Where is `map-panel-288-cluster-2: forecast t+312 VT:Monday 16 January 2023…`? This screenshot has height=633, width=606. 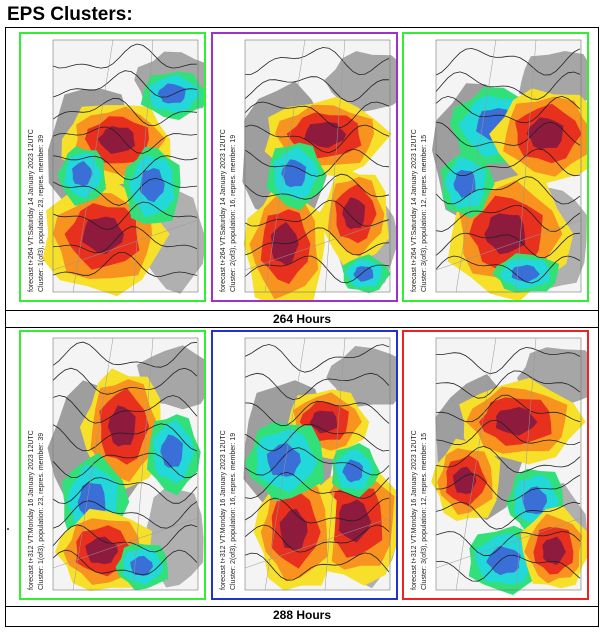
map-panel-288-cluster-2: forecast t+312 VT:Monday 16 January 2023… is located at coordinates (304, 465).